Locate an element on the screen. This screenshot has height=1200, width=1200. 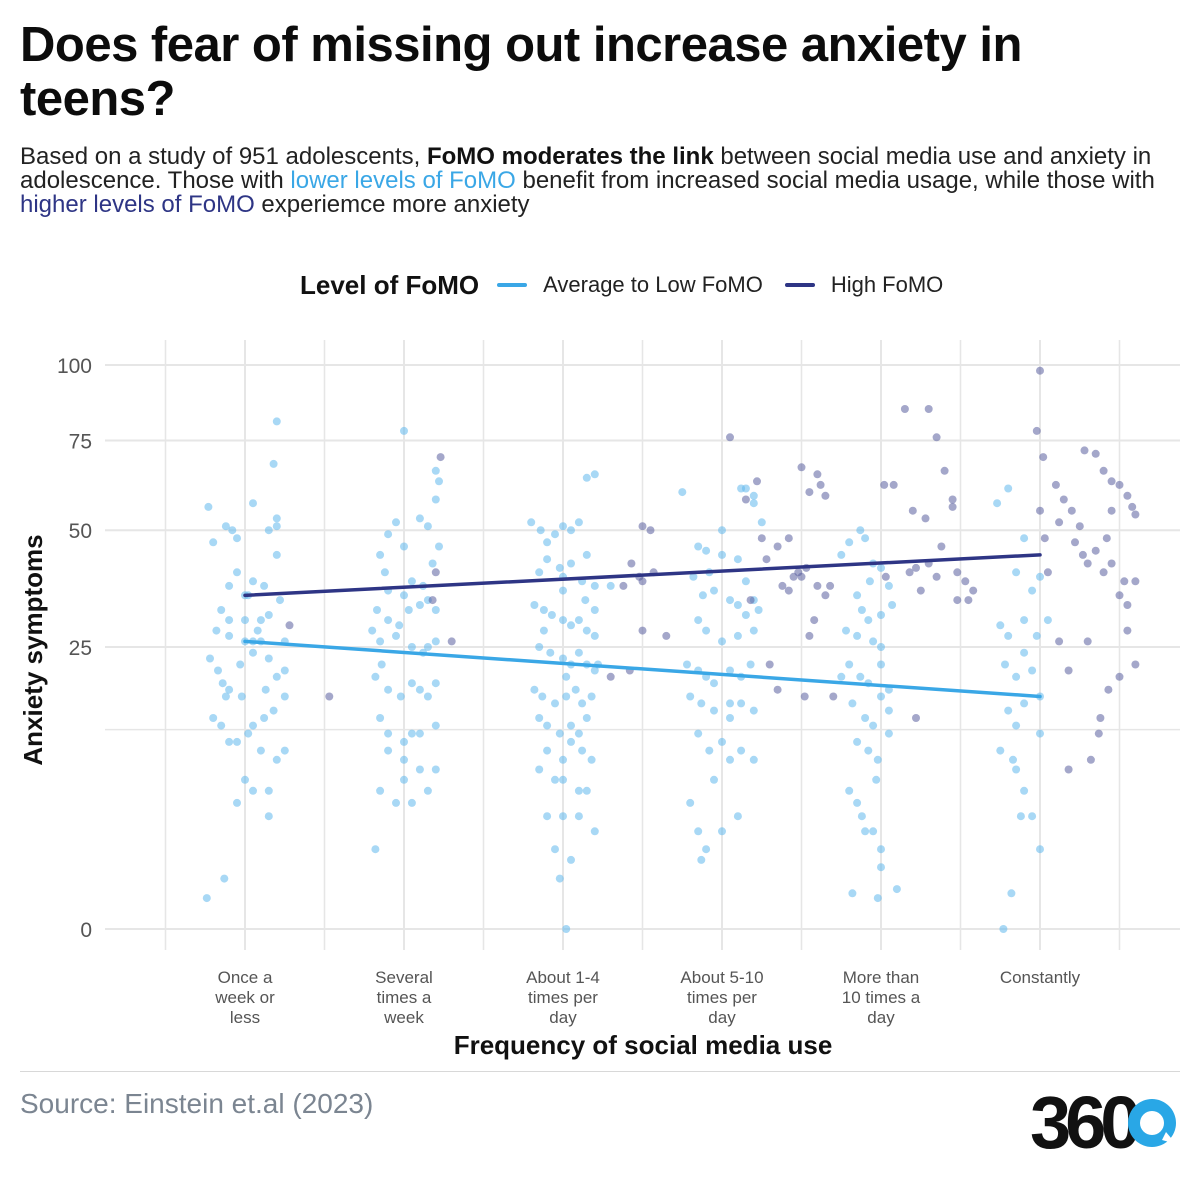
legend-label-high: High FoMO is located at coordinates (887, 284).